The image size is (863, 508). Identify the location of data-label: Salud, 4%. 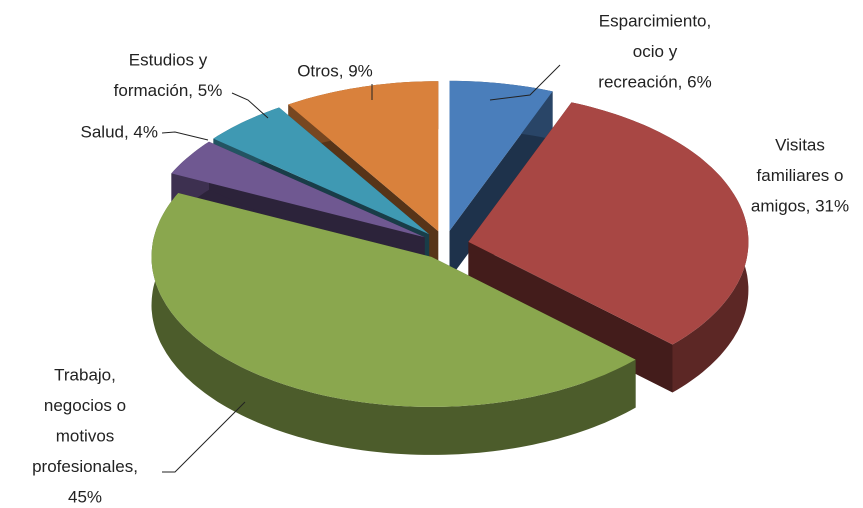
(120, 131).